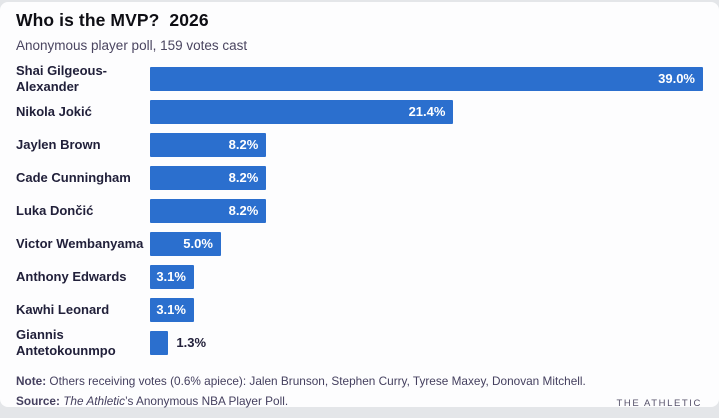 The width and height of the screenshot is (719, 418). What do you see at coordinates (92, 401) in the screenshot?
I see `source-publication: The Athletic` at bounding box center [92, 401].